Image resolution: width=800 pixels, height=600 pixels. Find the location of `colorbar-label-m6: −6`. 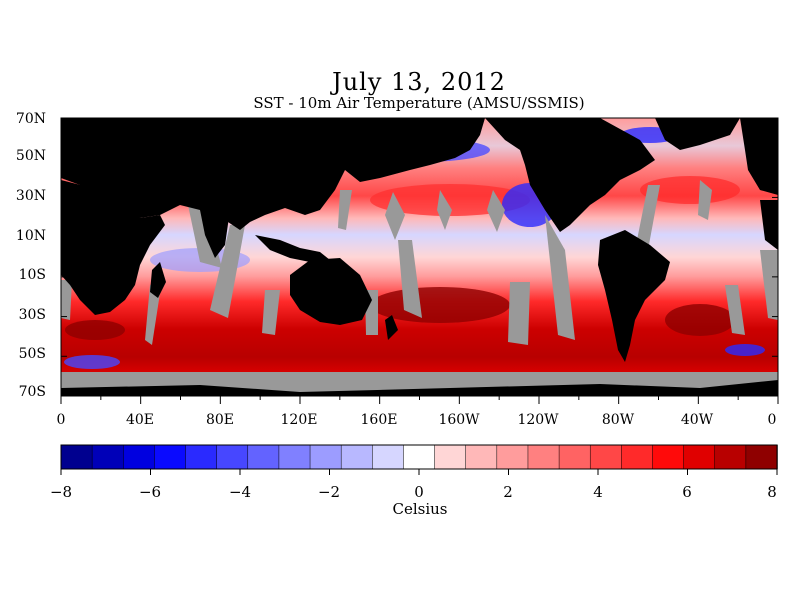

colorbar-label-m6: −6 is located at coordinates (150, 492).